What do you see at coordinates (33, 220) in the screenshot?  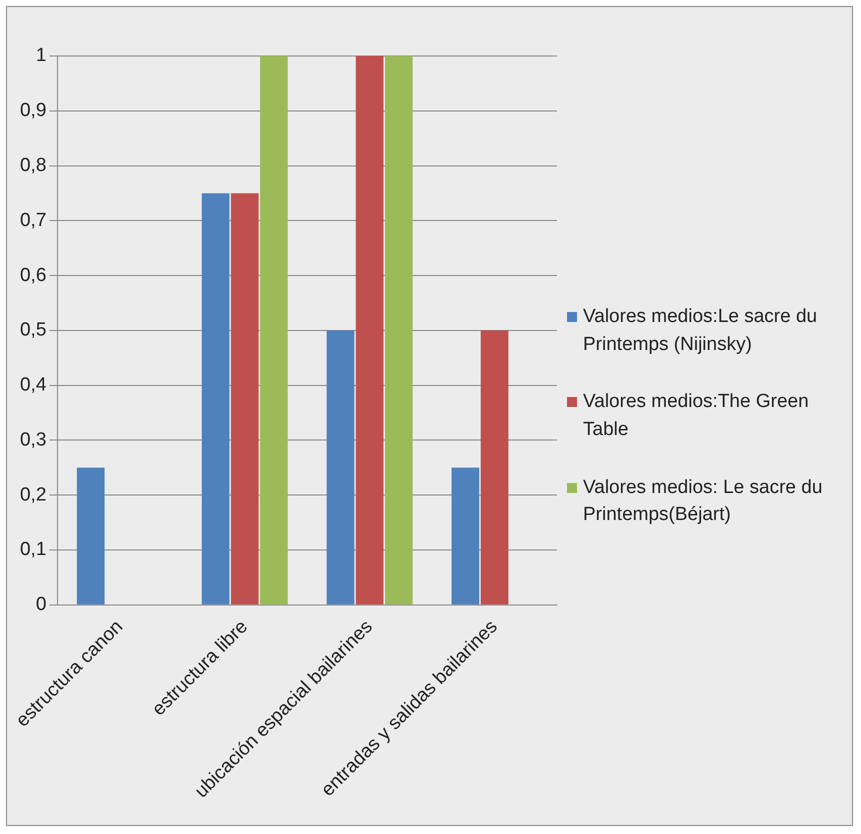 I see `y-tick-label: 0,7` at bounding box center [33, 220].